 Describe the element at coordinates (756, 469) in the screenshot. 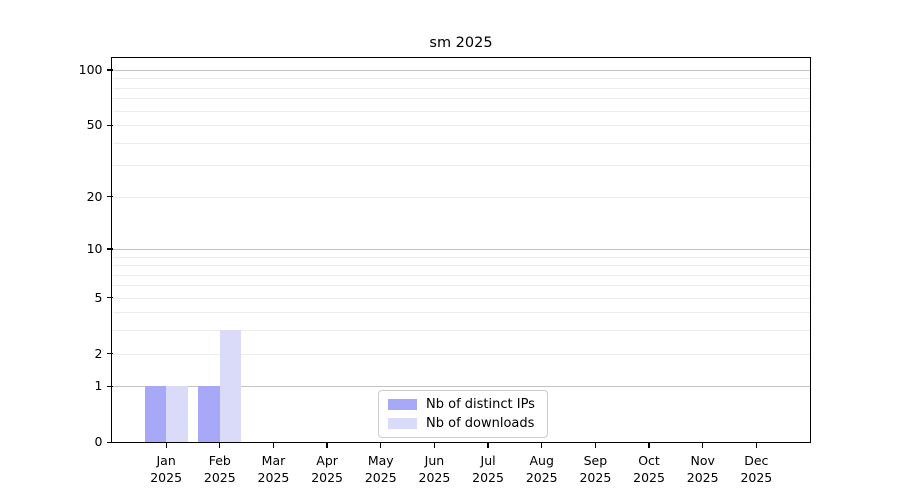

I see `x-tick-label-dec: Dec 2025` at that location.